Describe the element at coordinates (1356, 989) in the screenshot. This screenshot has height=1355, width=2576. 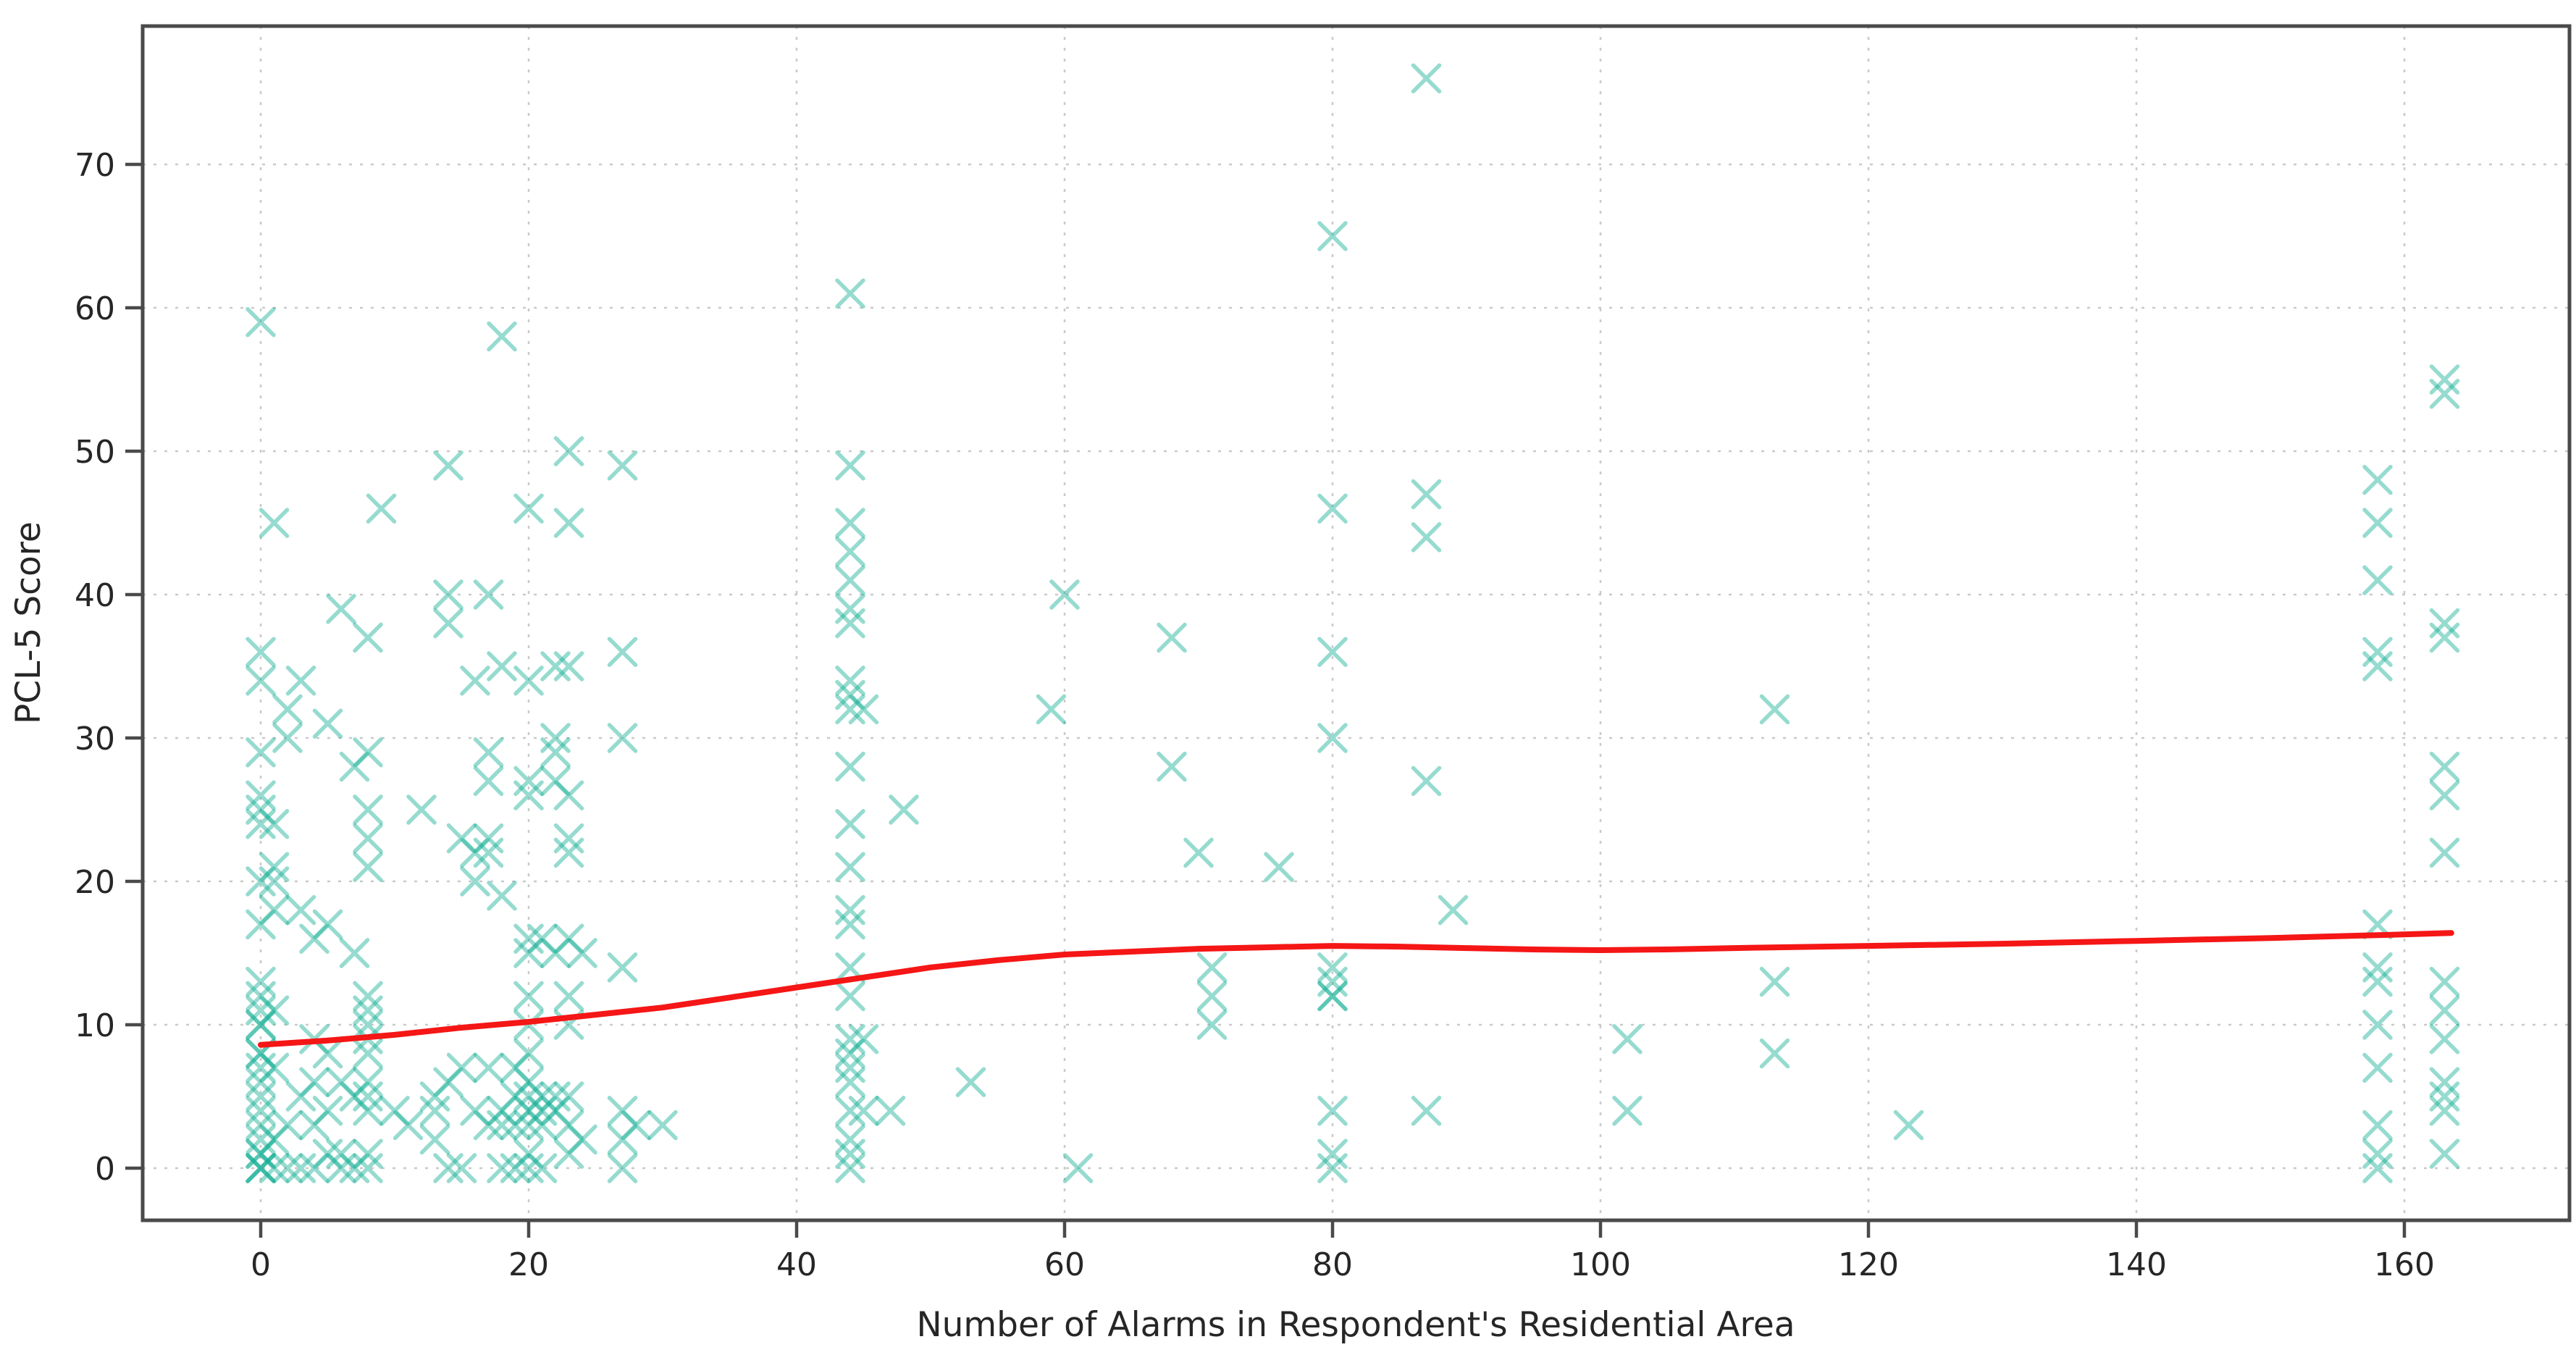
I see `trend-line` at that location.